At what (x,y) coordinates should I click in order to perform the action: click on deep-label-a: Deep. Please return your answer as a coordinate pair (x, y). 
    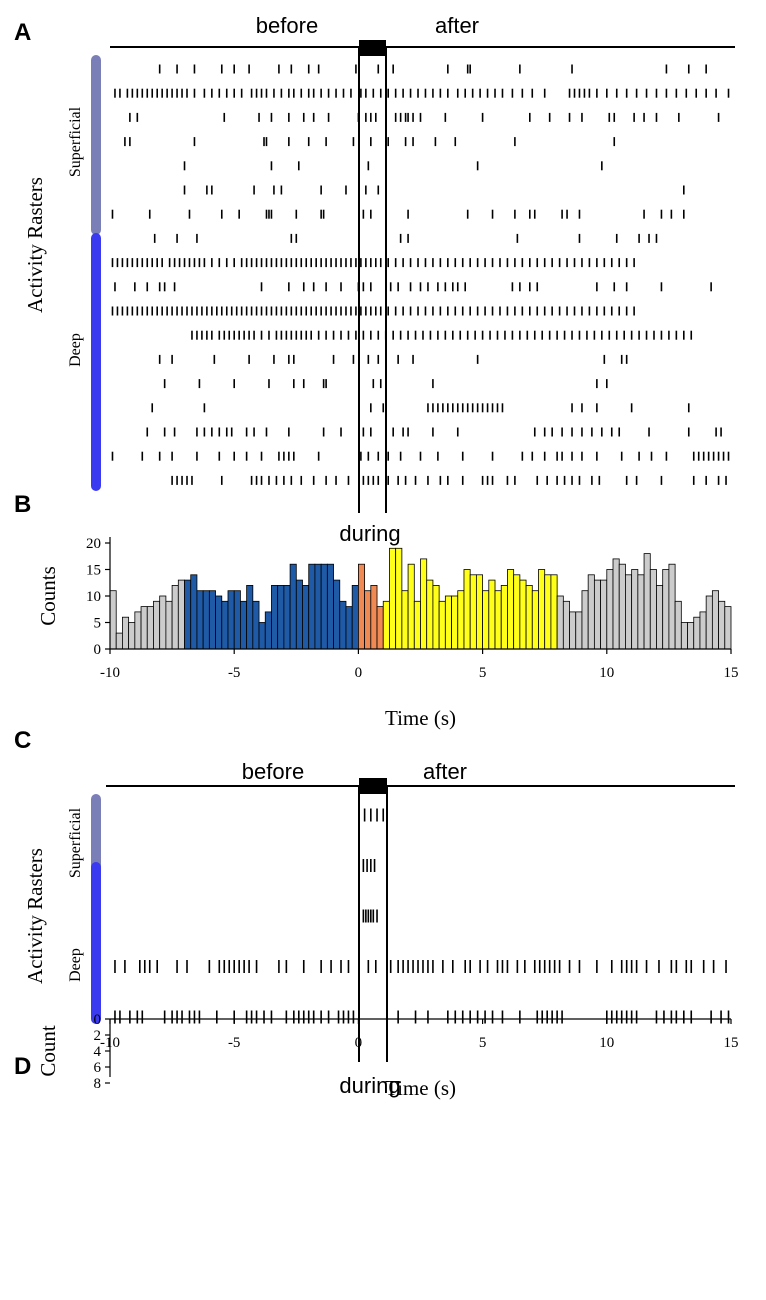
    Looking at the image, I should click on (75, 350).